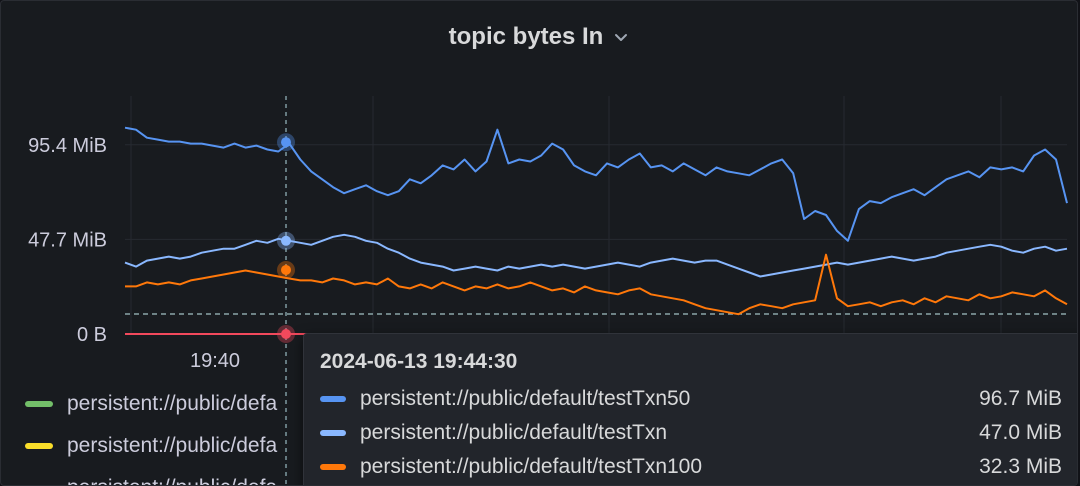 This screenshot has height=486, width=1080. What do you see at coordinates (215, 361) in the screenshot?
I see `x-tick-label: 19:40` at bounding box center [215, 361].